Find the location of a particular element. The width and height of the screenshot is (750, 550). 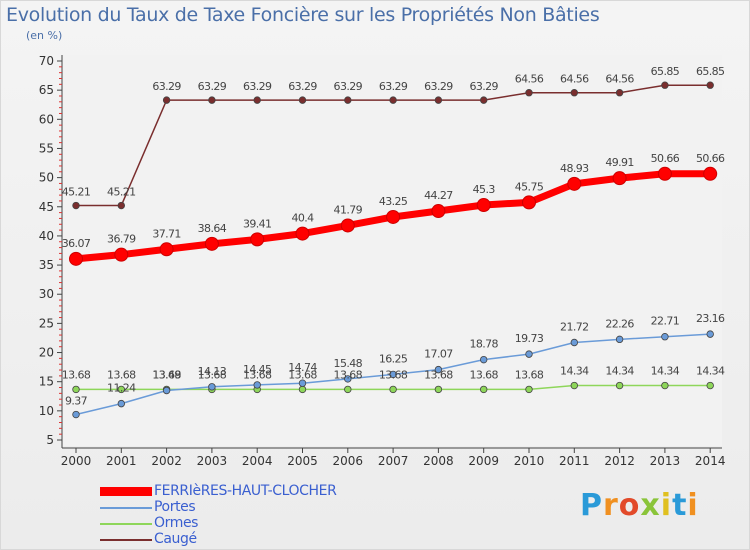

y-tick-label: 25 is located at coordinates (46, 323).